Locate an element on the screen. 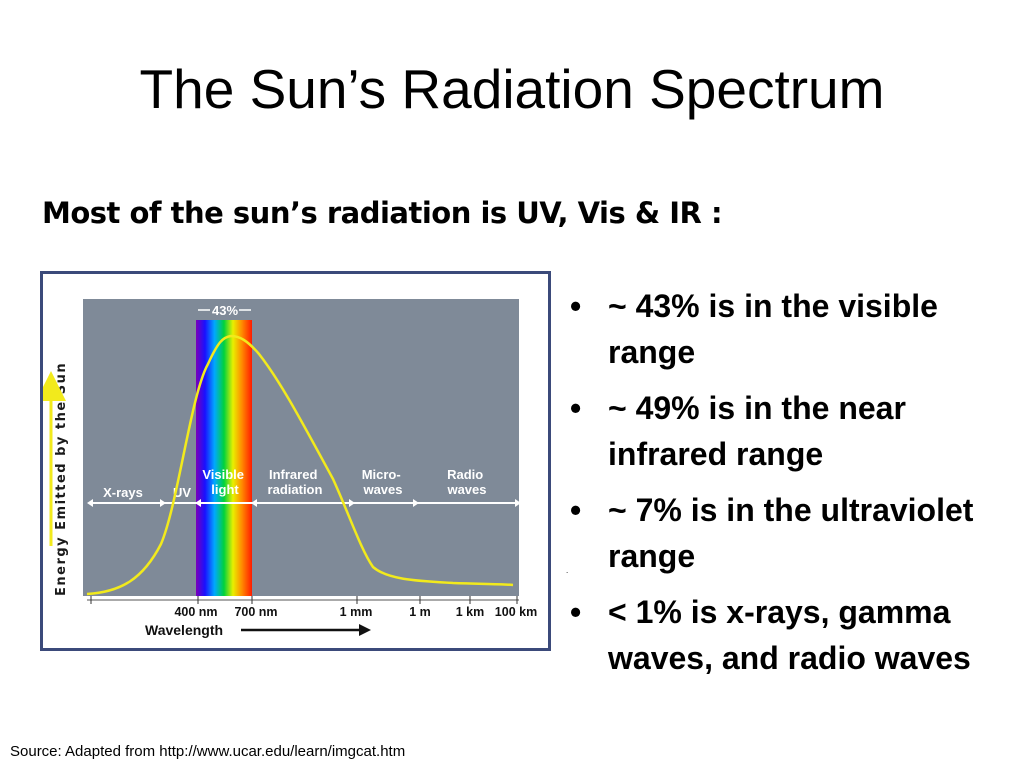  tick-label-100km: 100 km is located at coordinates (516, 612).